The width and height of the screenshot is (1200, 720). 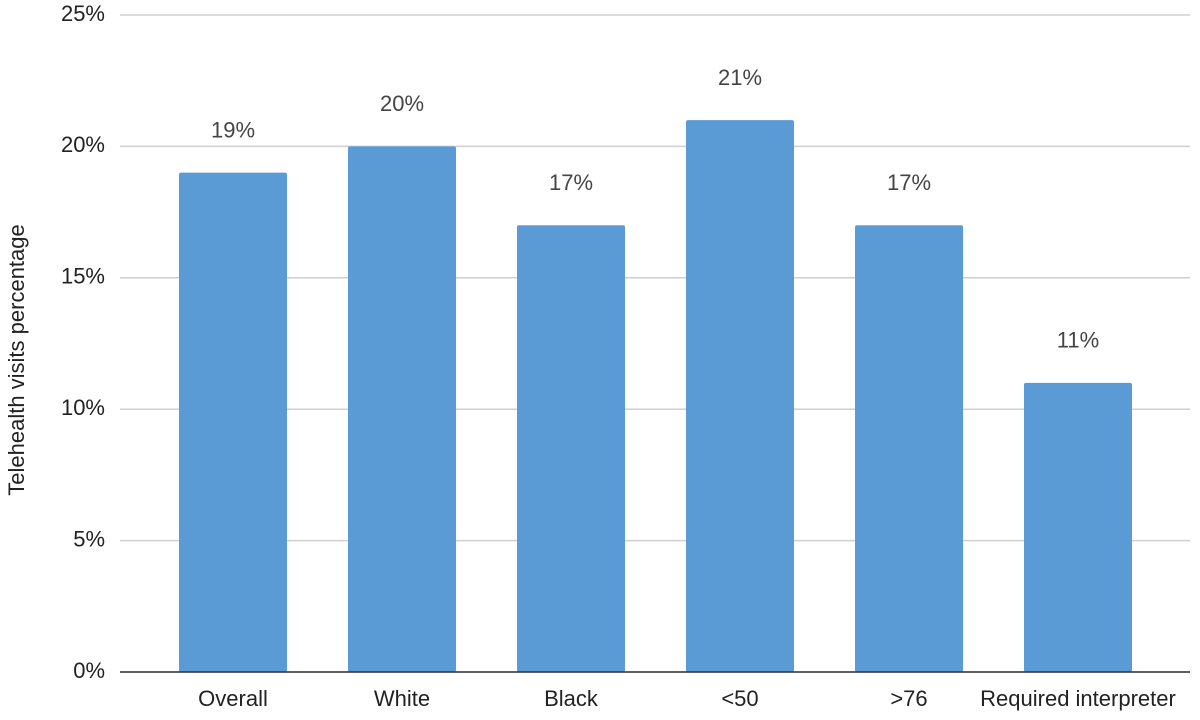 What do you see at coordinates (83, 407) in the screenshot?
I see `y-tick-label: 10%` at bounding box center [83, 407].